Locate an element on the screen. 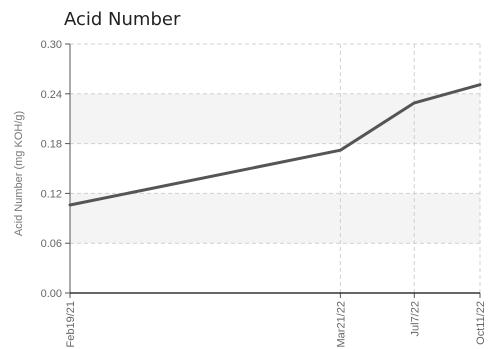 Image resolution: width=500 pixels, height=349 pixels. y-tick-labels: 0.00 0.06 0.12 0.18 0.24 0.30 is located at coordinates (51, 169).